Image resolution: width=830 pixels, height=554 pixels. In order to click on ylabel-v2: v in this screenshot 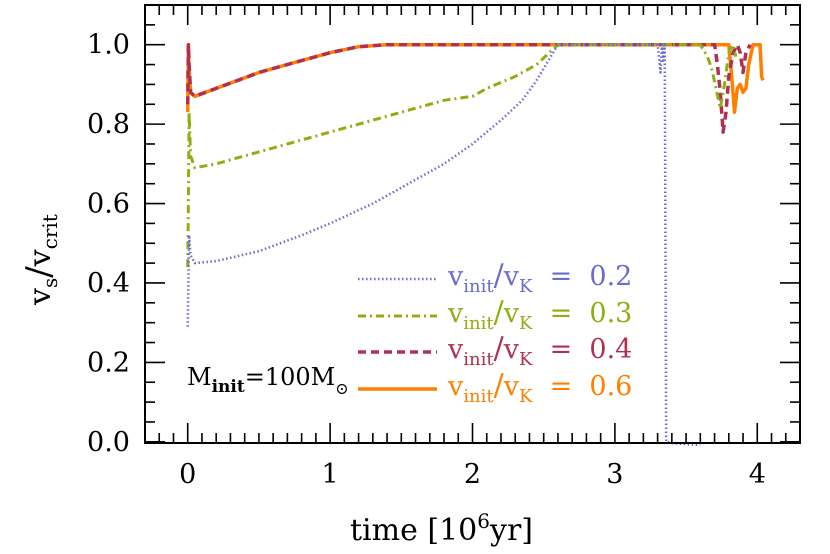, I will do `click(40, 258)`.